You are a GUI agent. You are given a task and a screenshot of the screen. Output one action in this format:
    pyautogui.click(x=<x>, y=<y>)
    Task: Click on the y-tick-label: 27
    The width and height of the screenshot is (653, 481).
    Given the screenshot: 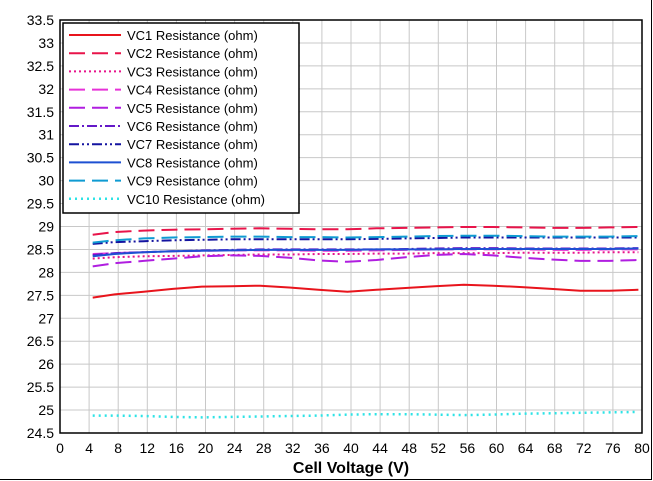 What is the action you would take?
    pyautogui.click(x=46, y=318)
    